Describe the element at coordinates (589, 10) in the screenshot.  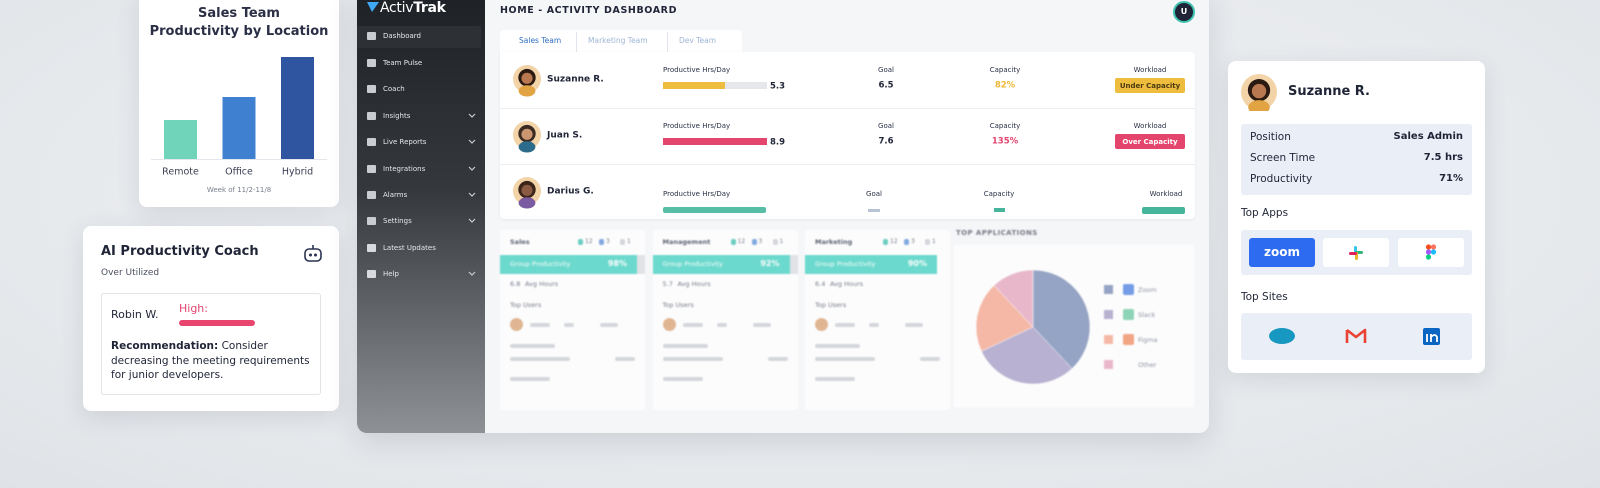
I see `page-title: HOME - ACTIVITY DASHBOARD` at that location.